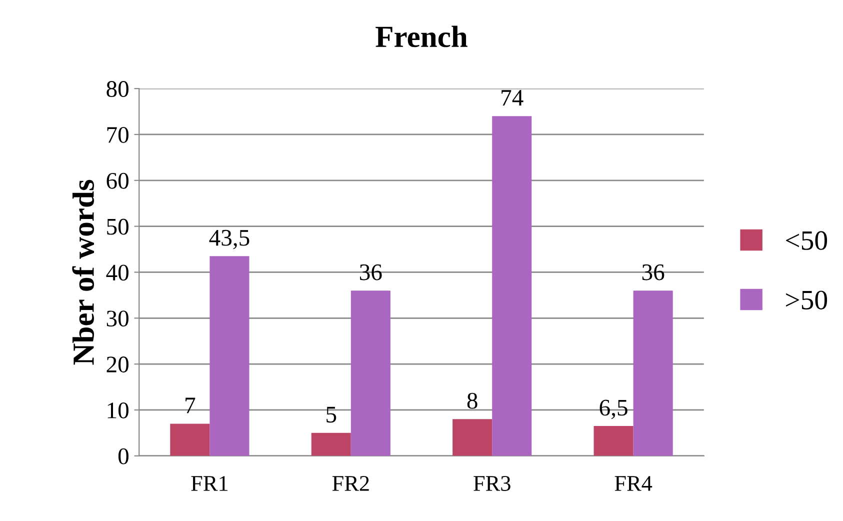 Image resolution: width=843 pixels, height=521 pixels. What do you see at coordinates (117, 364) in the screenshot?
I see `y-tick-label: 20` at bounding box center [117, 364].